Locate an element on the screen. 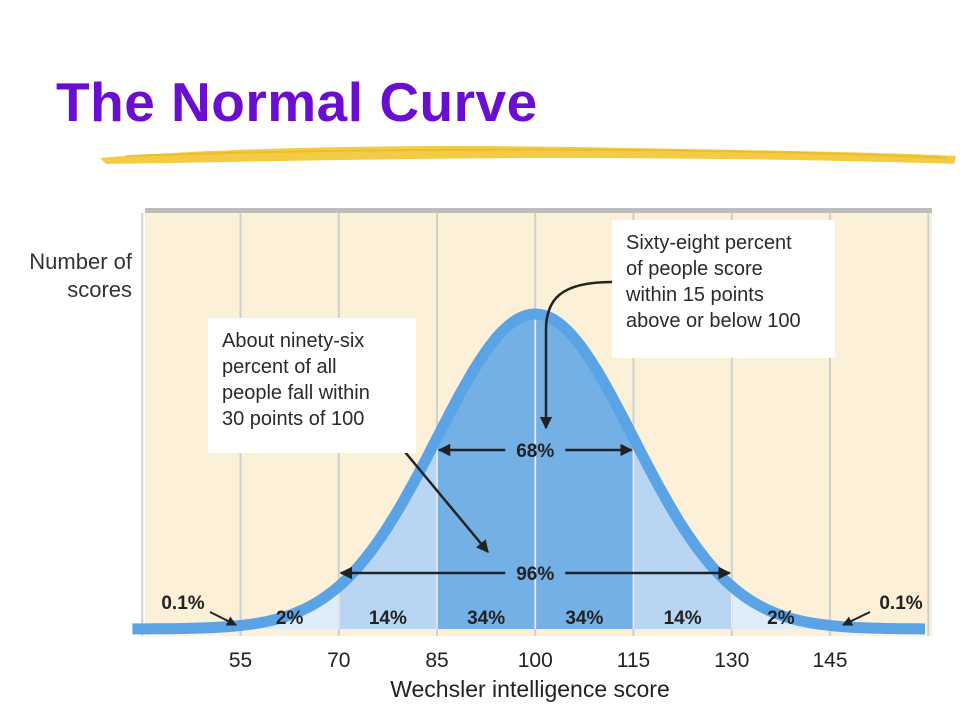 Image resolution: width=960 pixels, height=720 pixels. x-tick-label: 85 is located at coordinates (436, 660).